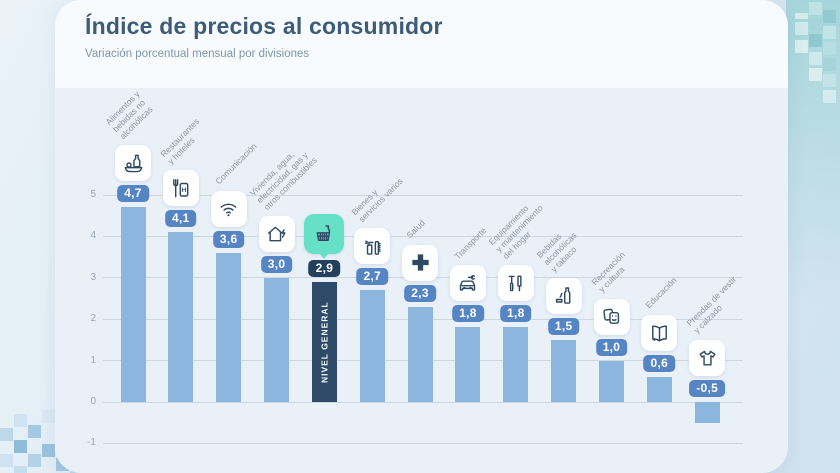 This screenshot has height=473, width=840. I want to click on page-title: Índice de precios al consumidor, so click(264, 26).